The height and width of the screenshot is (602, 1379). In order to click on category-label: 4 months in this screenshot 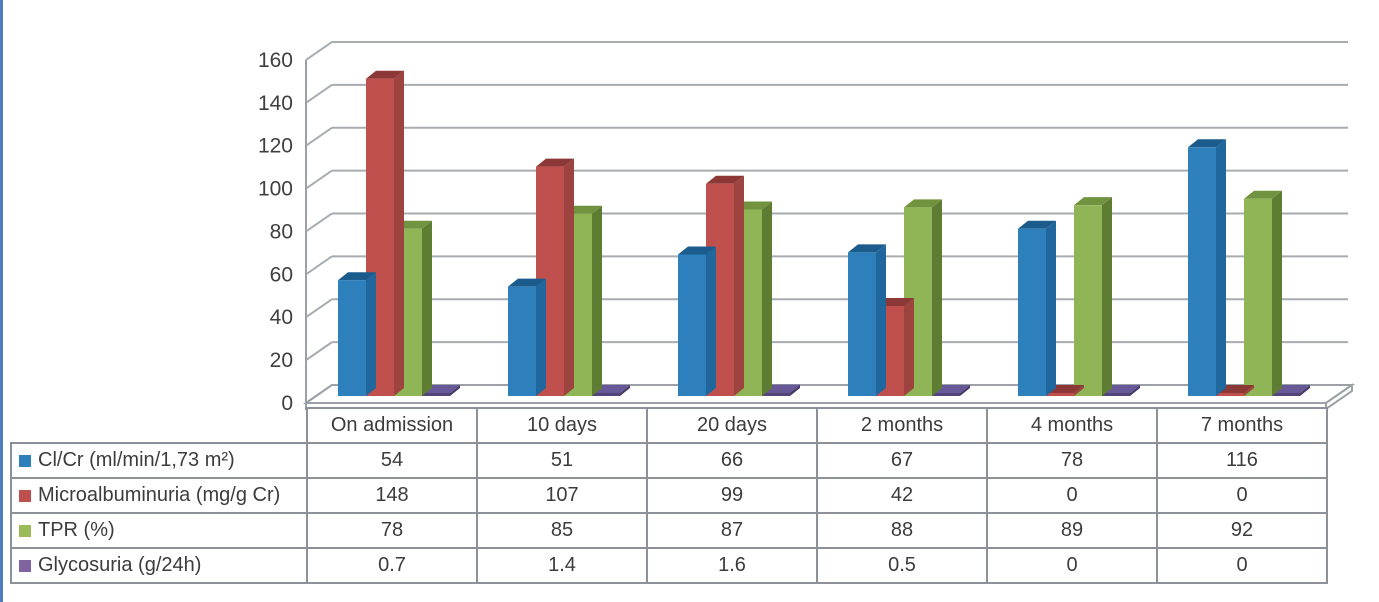, I will do `click(1072, 425)`.